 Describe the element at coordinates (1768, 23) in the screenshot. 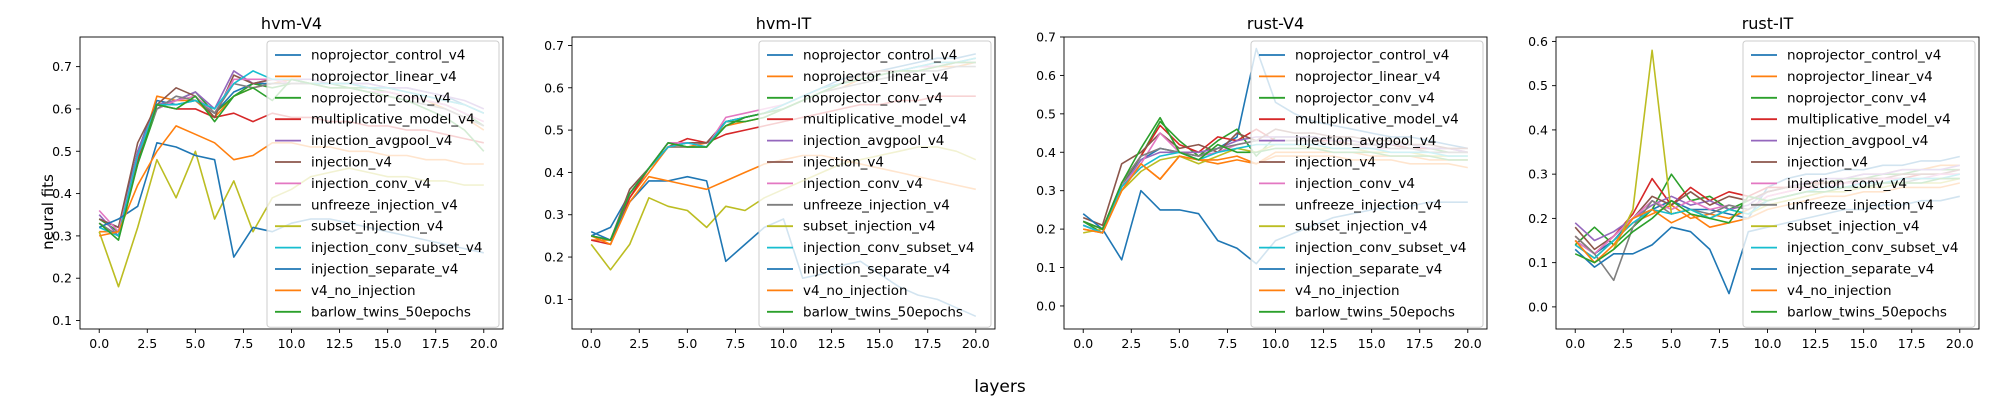

I see `subplot-title: rust-IT` at that location.